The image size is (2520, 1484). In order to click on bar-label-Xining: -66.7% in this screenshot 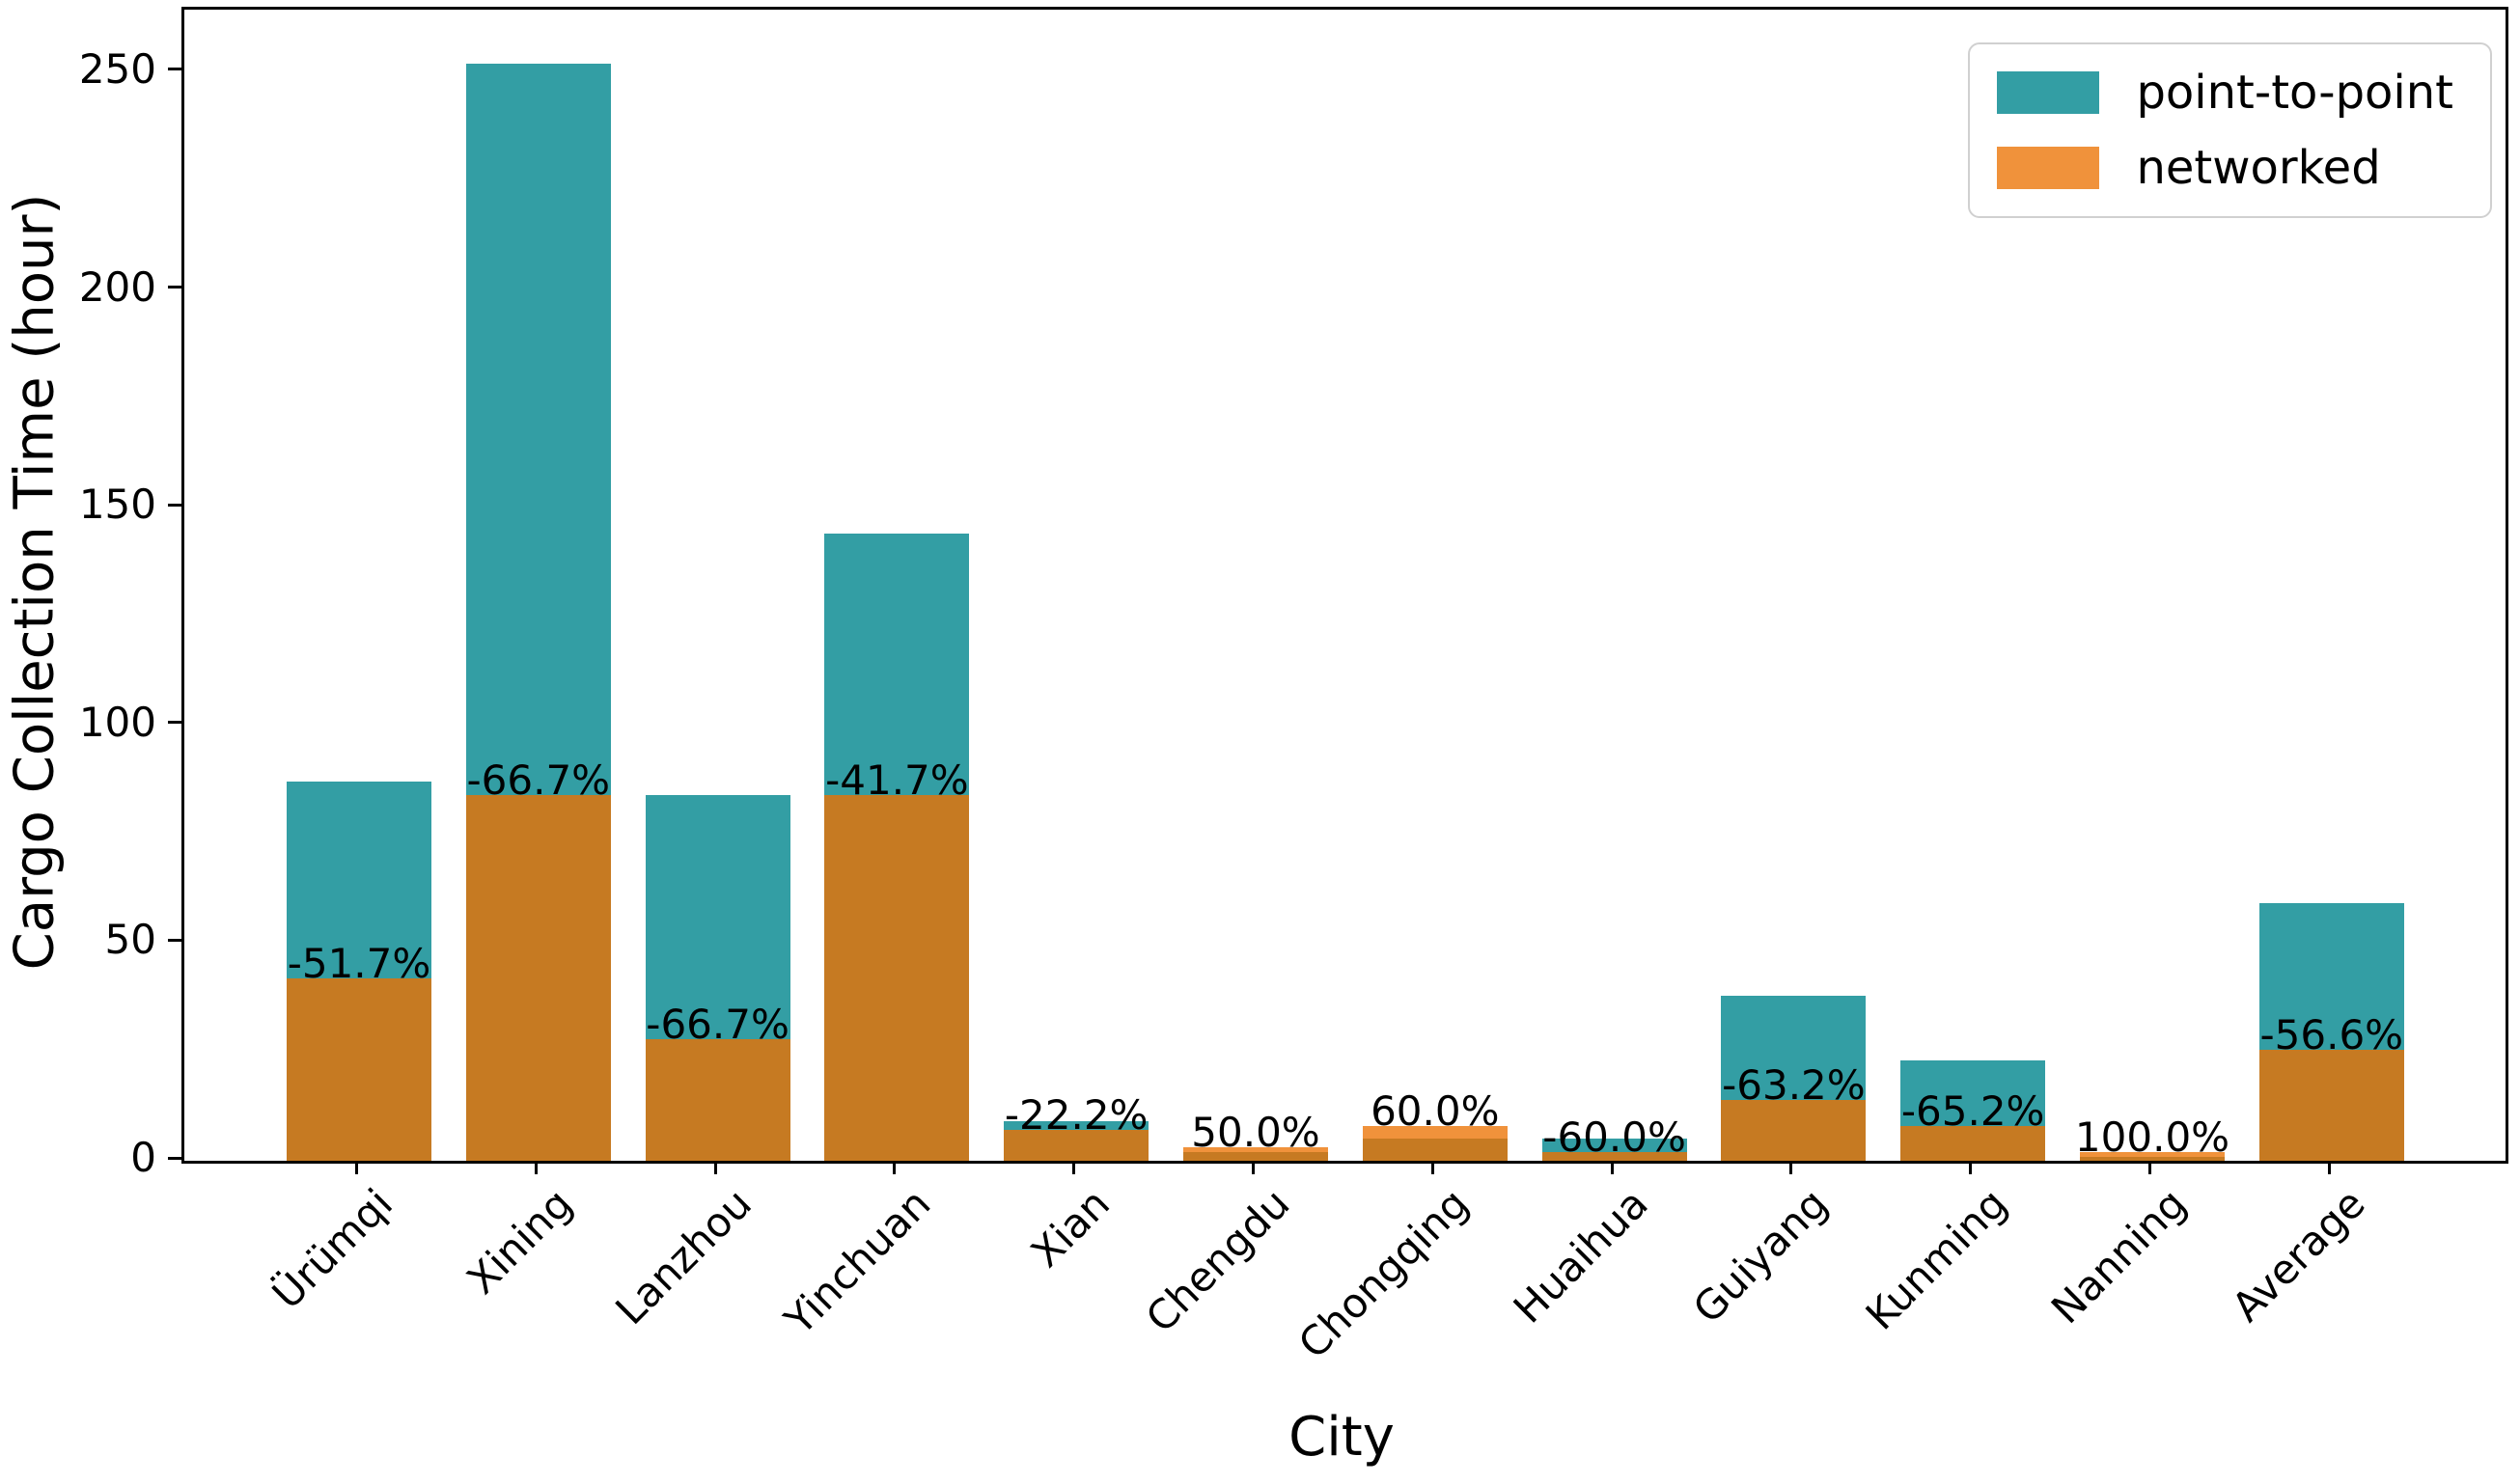, I will do `click(539, 780)`.